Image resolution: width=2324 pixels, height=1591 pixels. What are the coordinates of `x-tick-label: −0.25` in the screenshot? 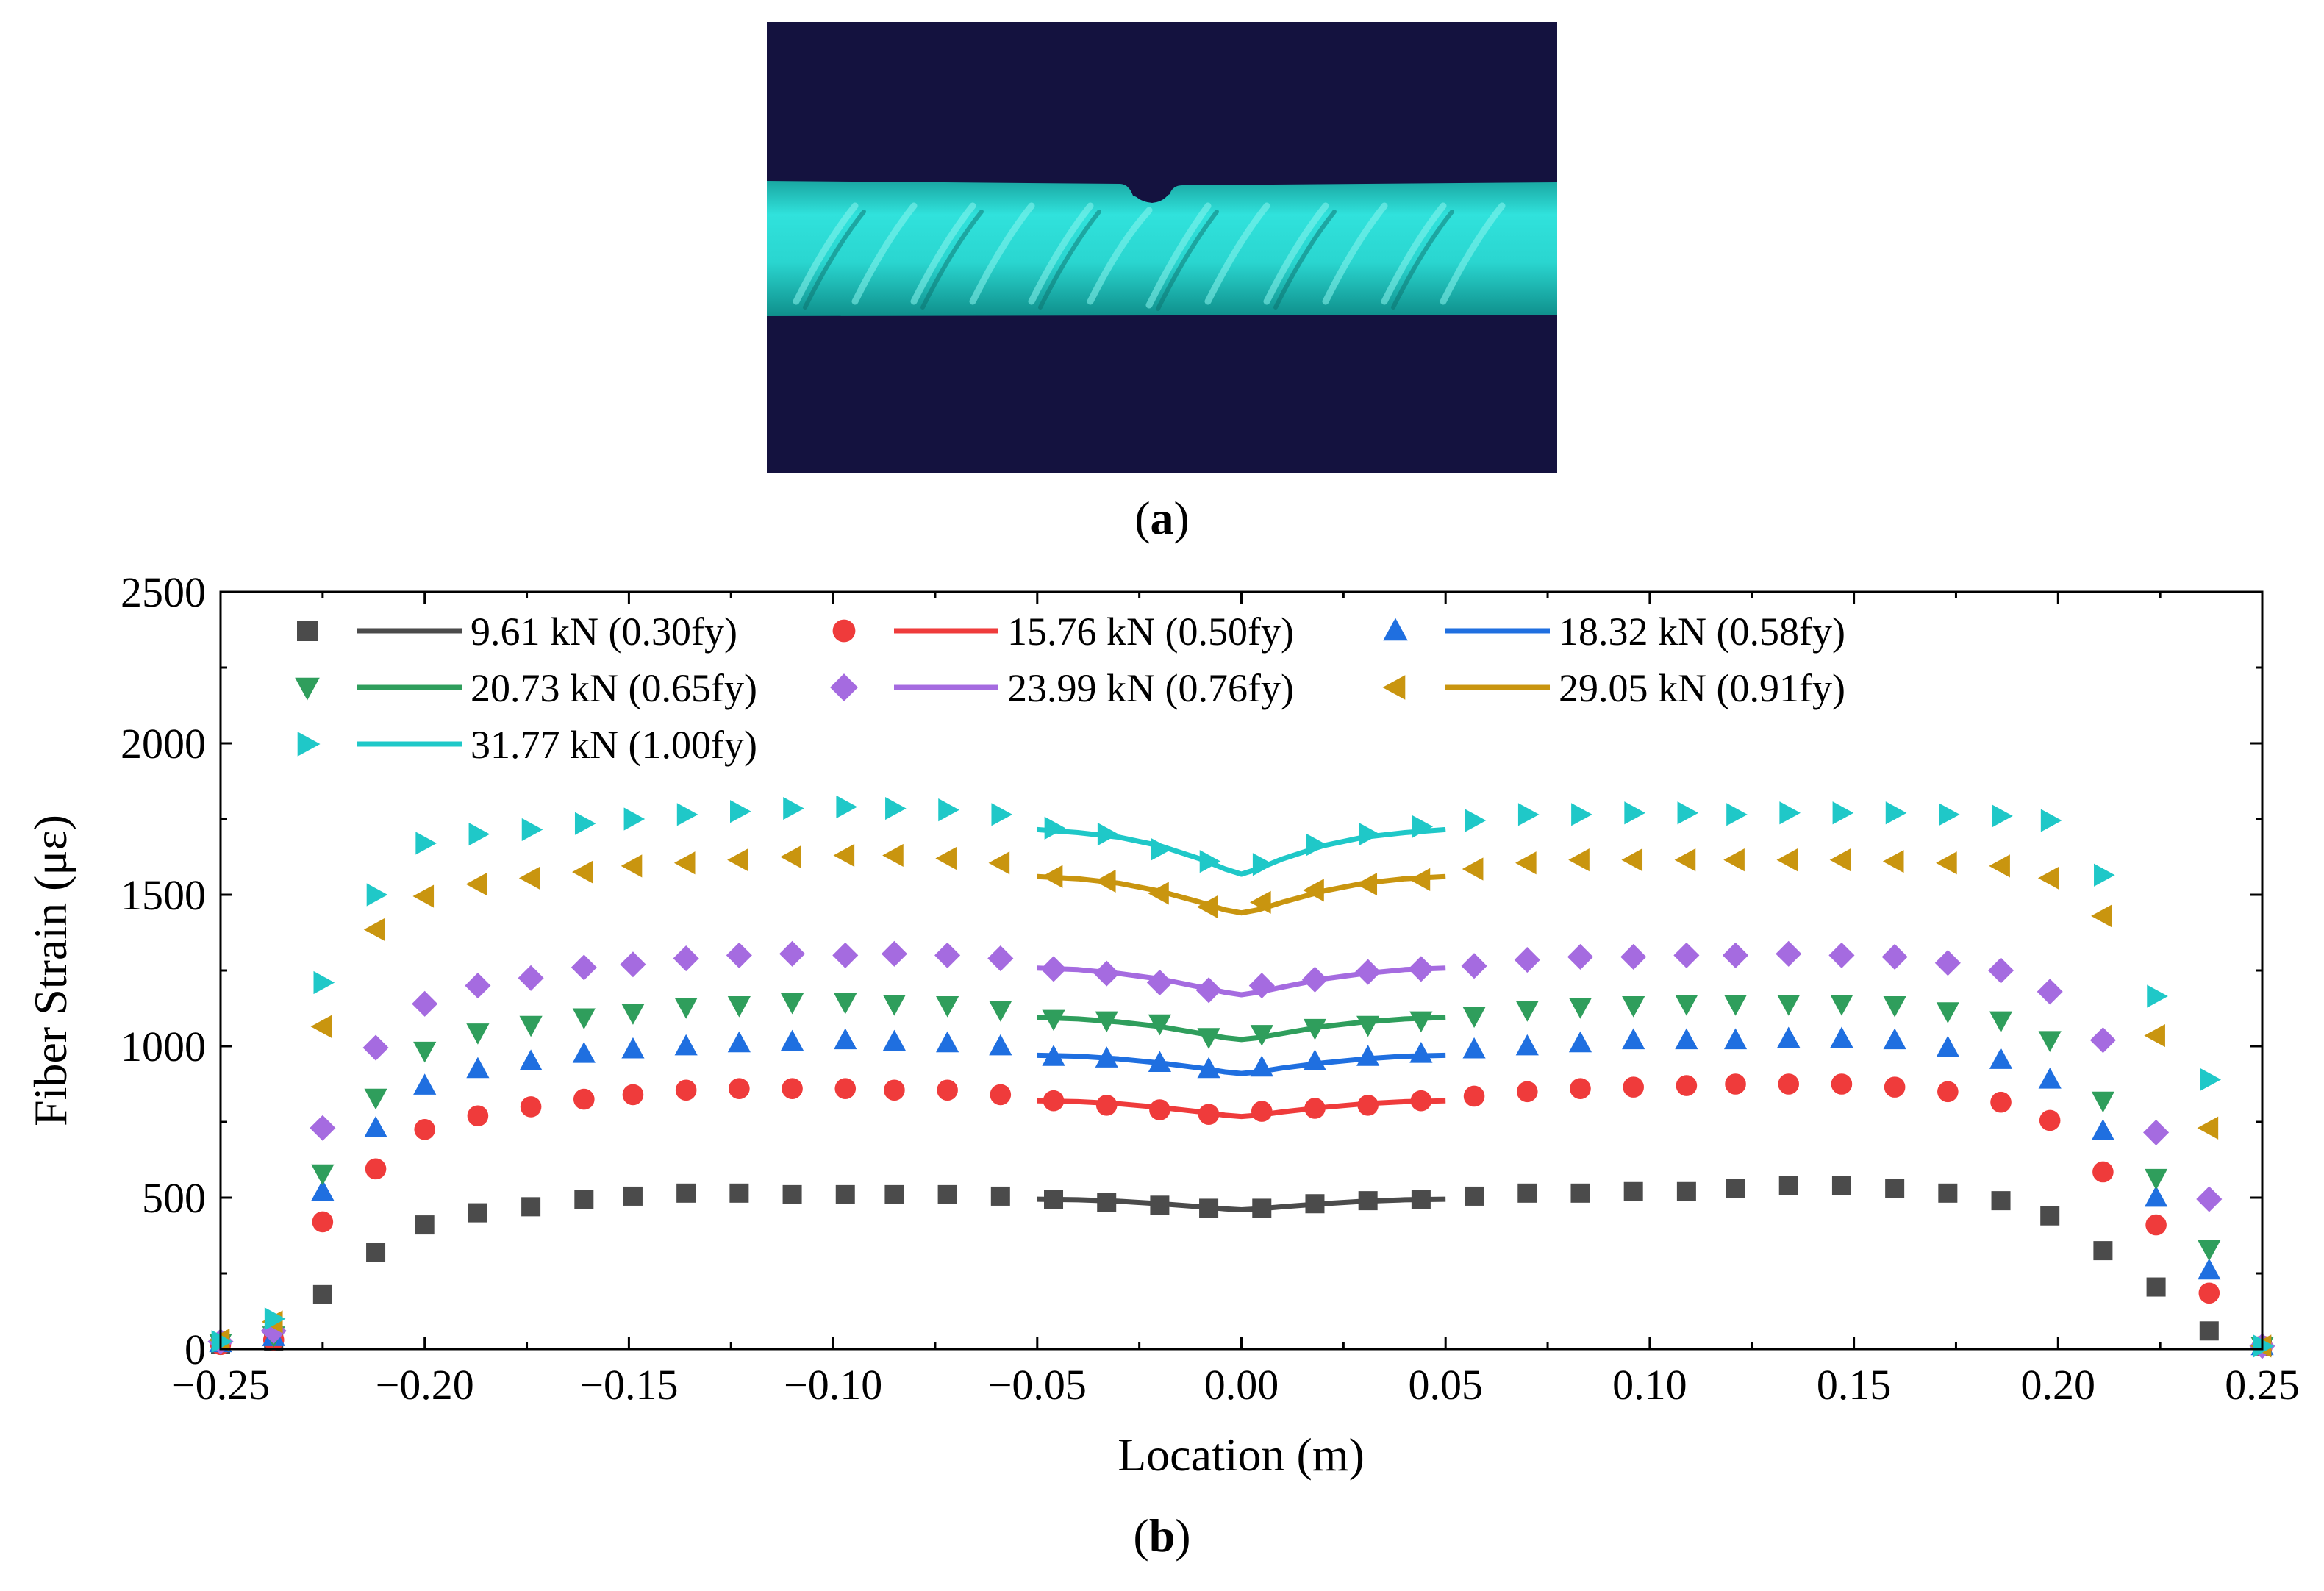 It's located at (220, 1385).